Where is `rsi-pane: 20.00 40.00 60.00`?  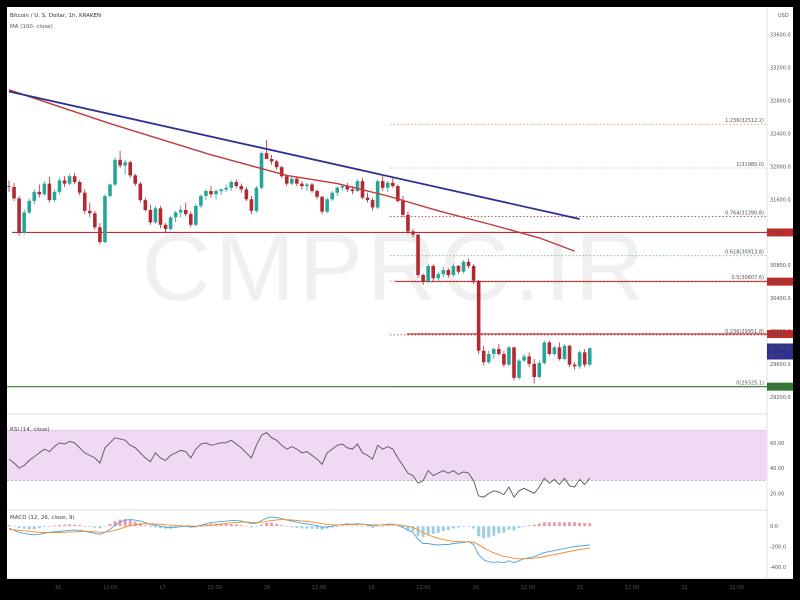
rsi-pane: 20.00 40.00 60.00 is located at coordinates (395, 455).